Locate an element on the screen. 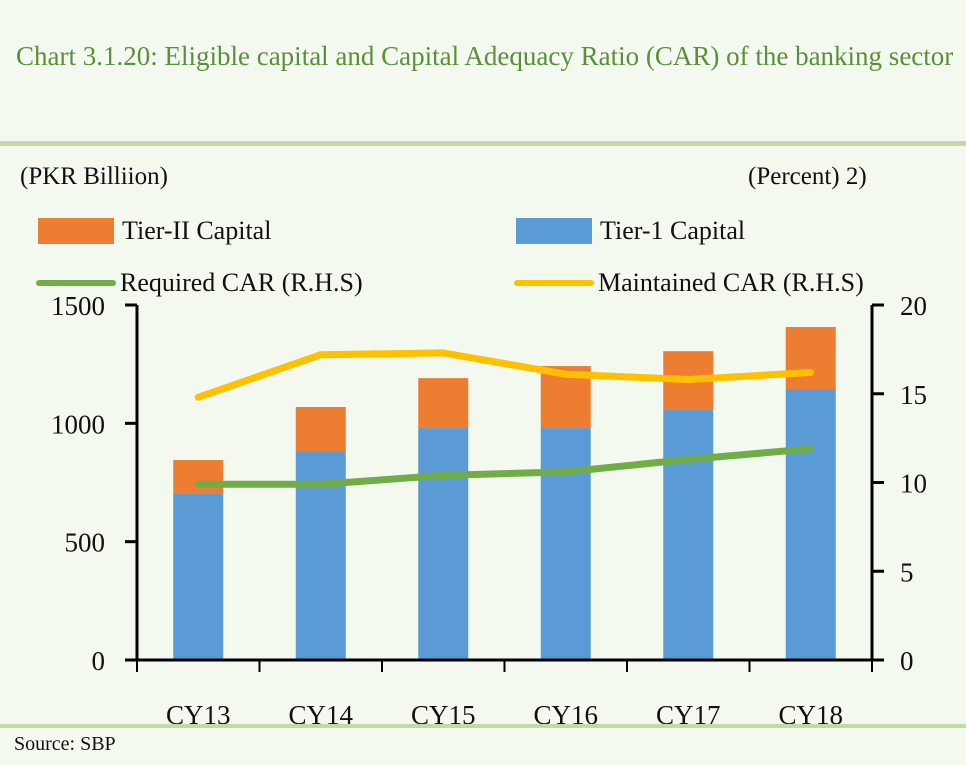 This screenshot has width=966, height=765. bar-tier1-cy18 is located at coordinates (810, 524).